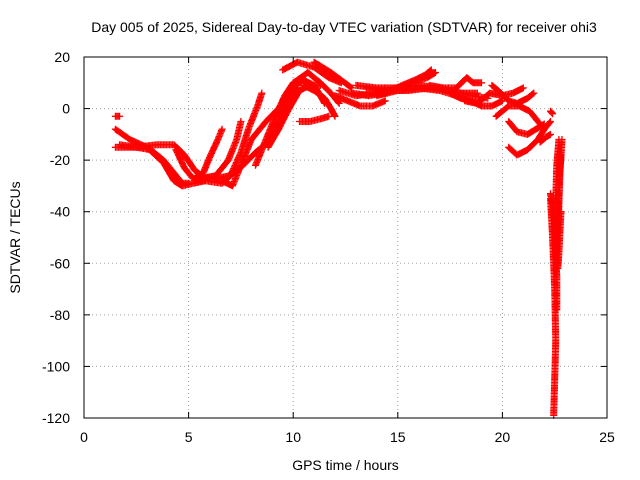  What do you see at coordinates (15, 237) in the screenshot?
I see `y-axis-label: SDTVAR / TECUs` at bounding box center [15, 237].